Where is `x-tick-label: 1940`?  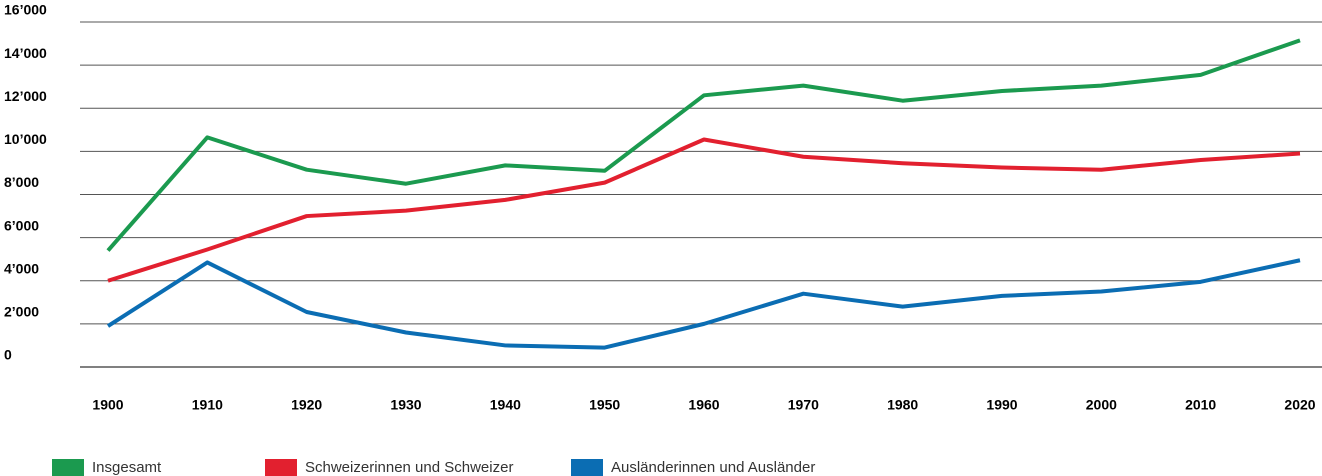
x-tick-label: 1940 is located at coordinates (505, 405).